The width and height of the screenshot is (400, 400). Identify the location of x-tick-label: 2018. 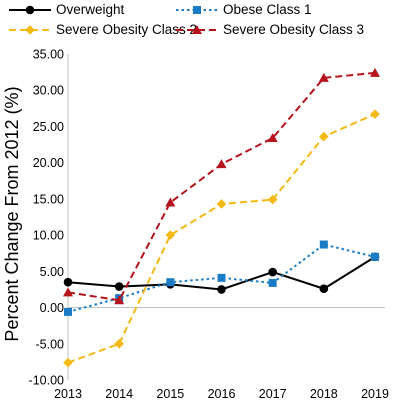
(324, 393).